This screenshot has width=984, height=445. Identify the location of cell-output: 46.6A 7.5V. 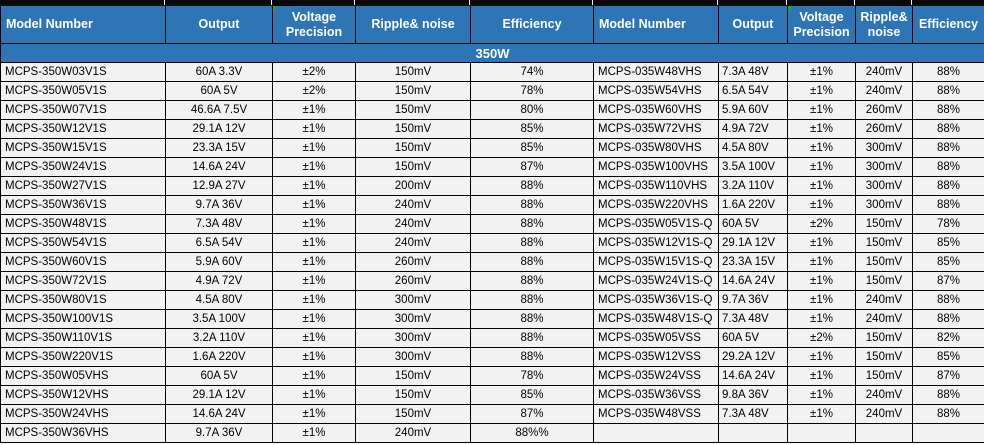
(219, 110).